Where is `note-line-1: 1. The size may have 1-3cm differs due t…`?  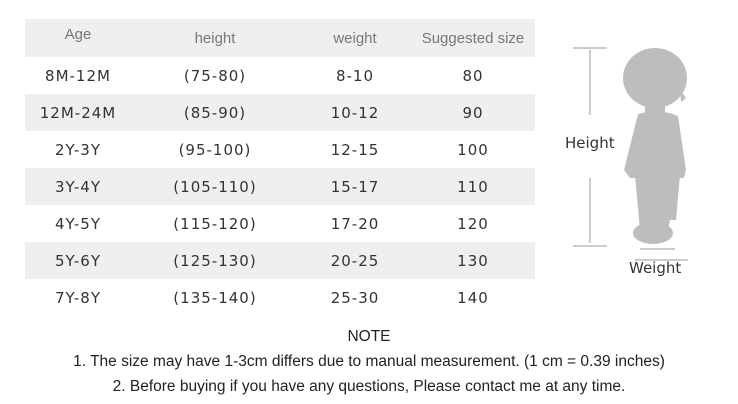 note-line-1: 1. The size may have 1-3cm differs due t… is located at coordinates (369, 361).